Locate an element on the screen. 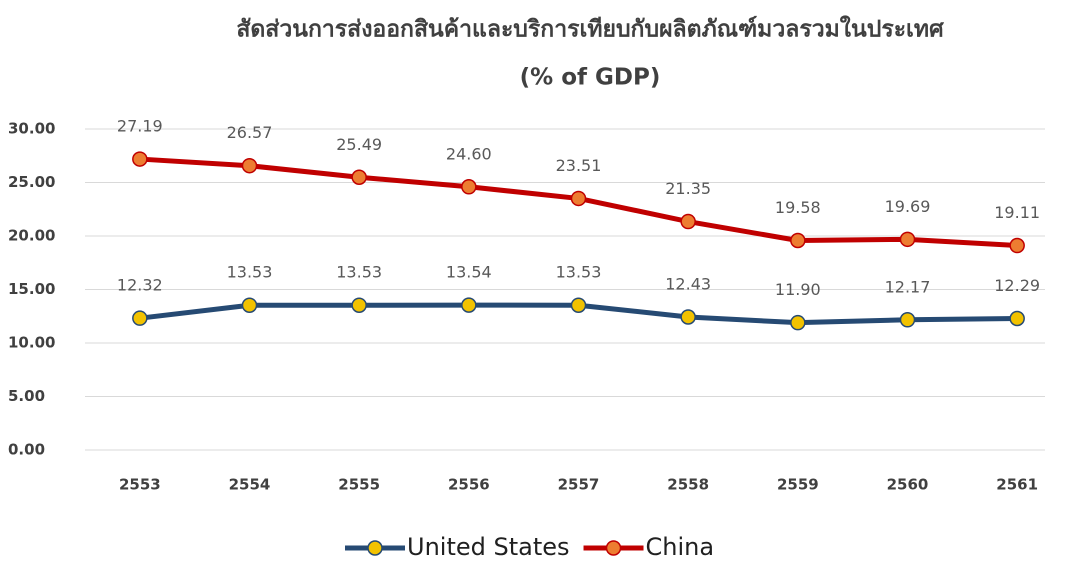  data-label: 24.60 is located at coordinates (469, 153).